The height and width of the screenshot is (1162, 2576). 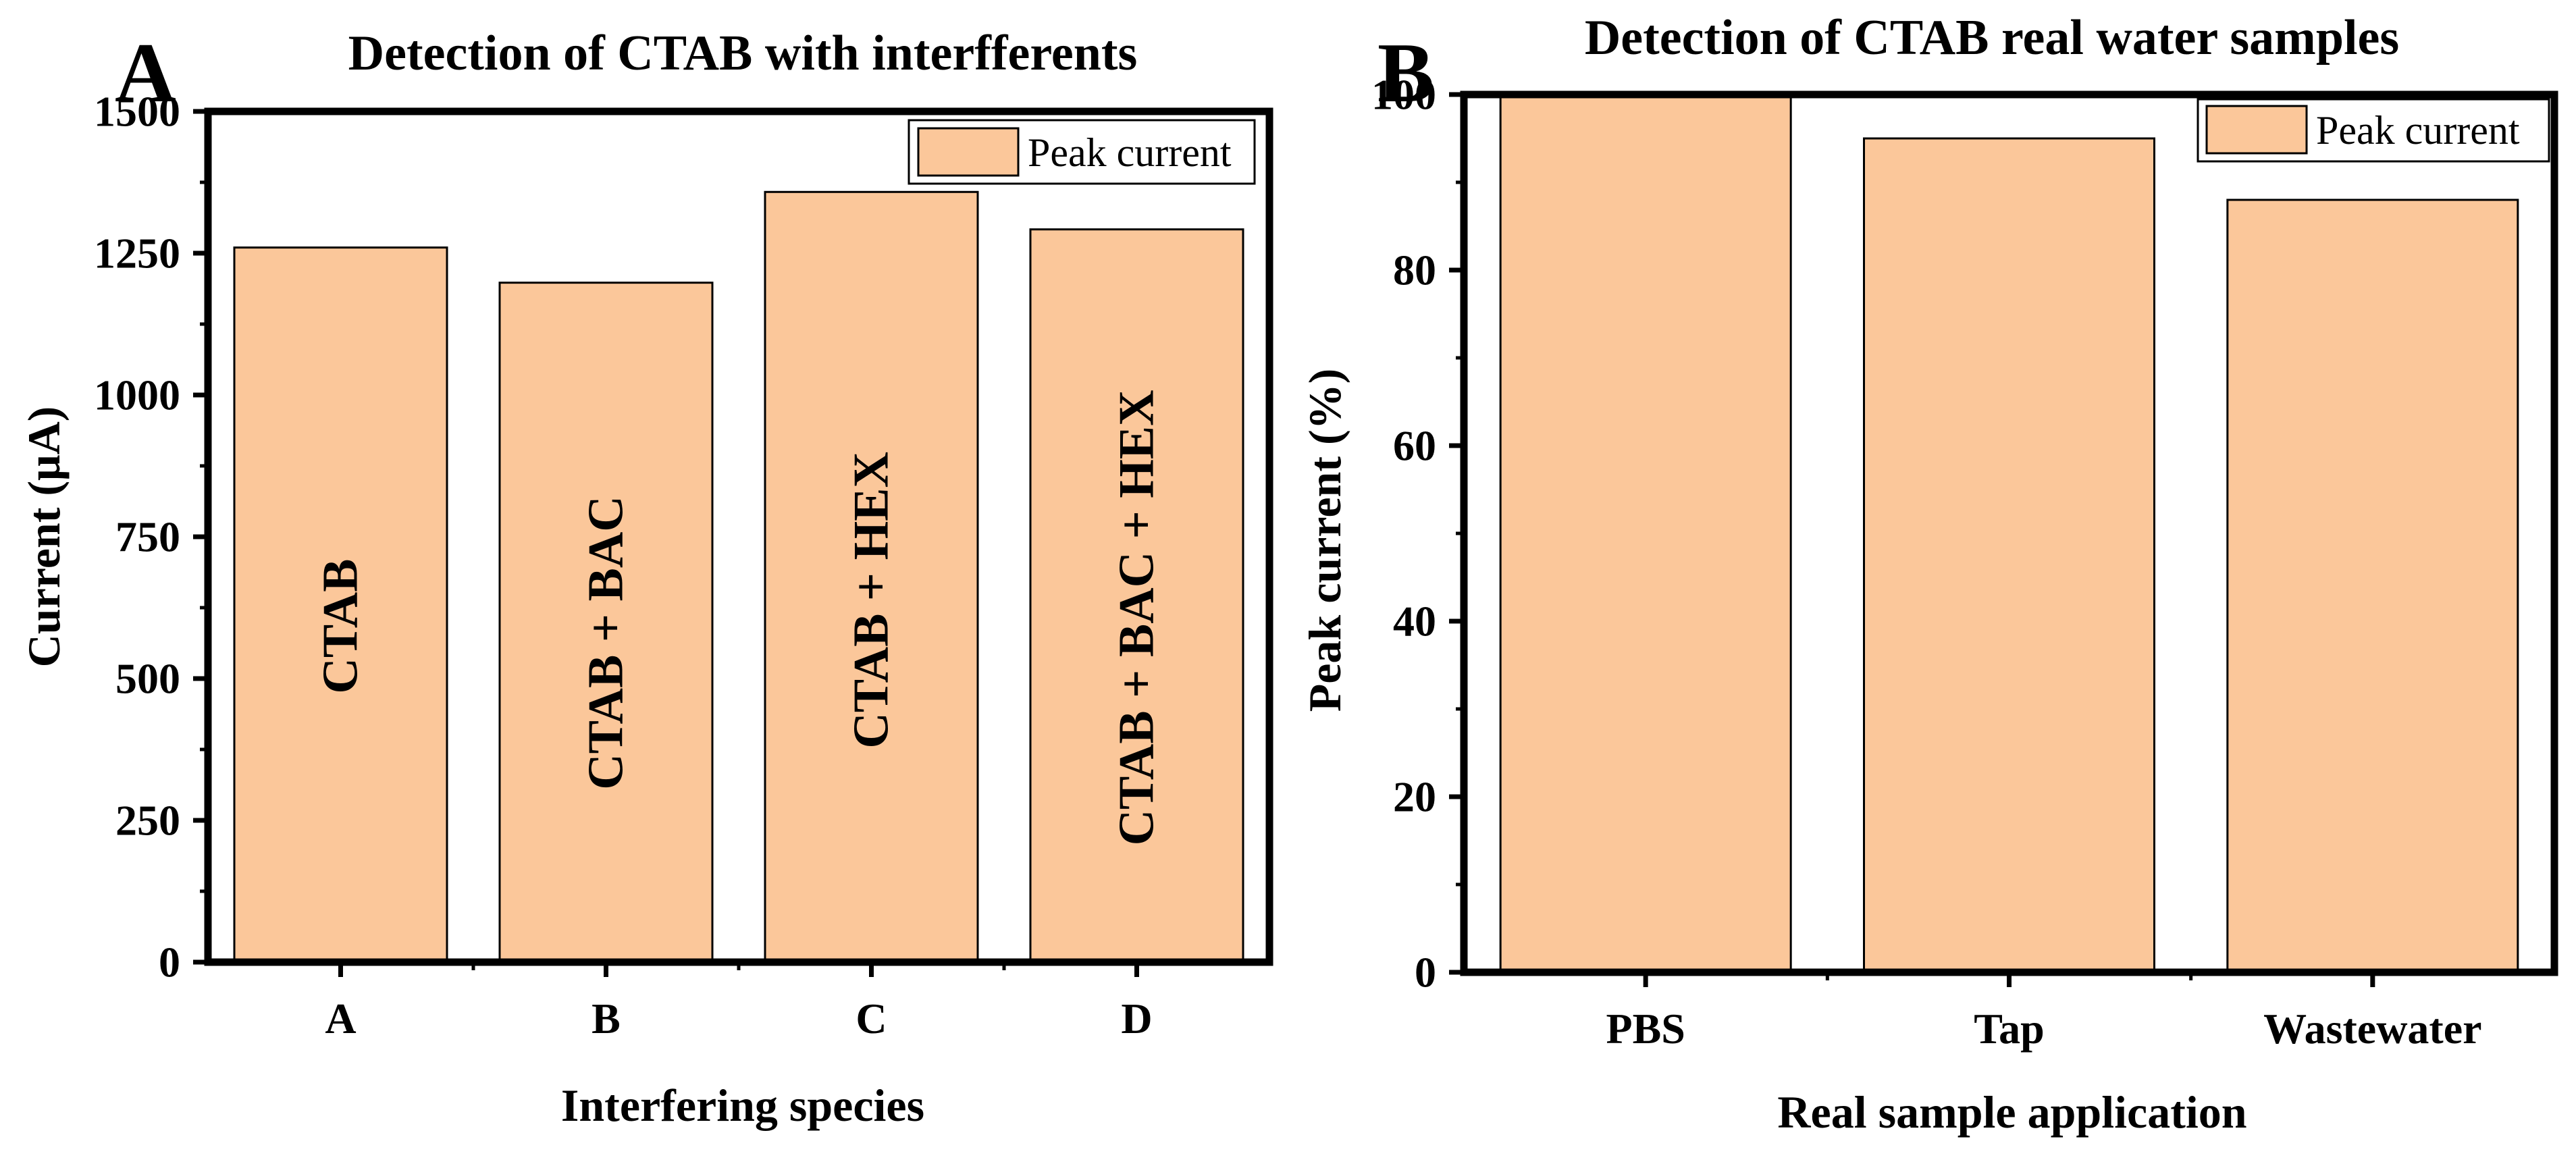 What do you see at coordinates (137, 395) in the screenshot?
I see `panel-a-y-tick-label-5: 1000` at bounding box center [137, 395].